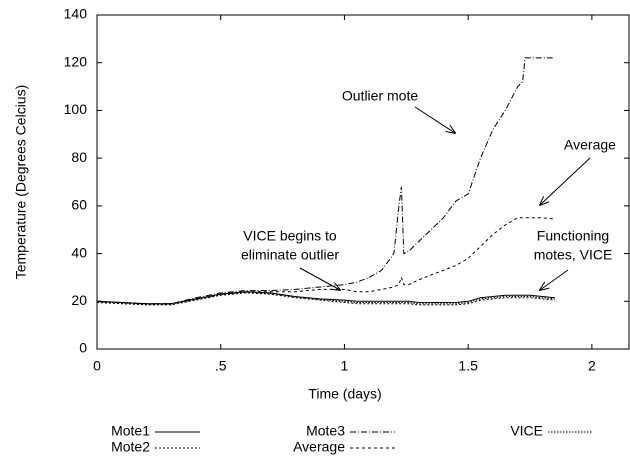 Image resolution: width=630 pixels, height=457 pixels. What do you see at coordinates (344, 394) in the screenshot?
I see `x-axis-label: Time (days)` at bounding box center [344, 394].